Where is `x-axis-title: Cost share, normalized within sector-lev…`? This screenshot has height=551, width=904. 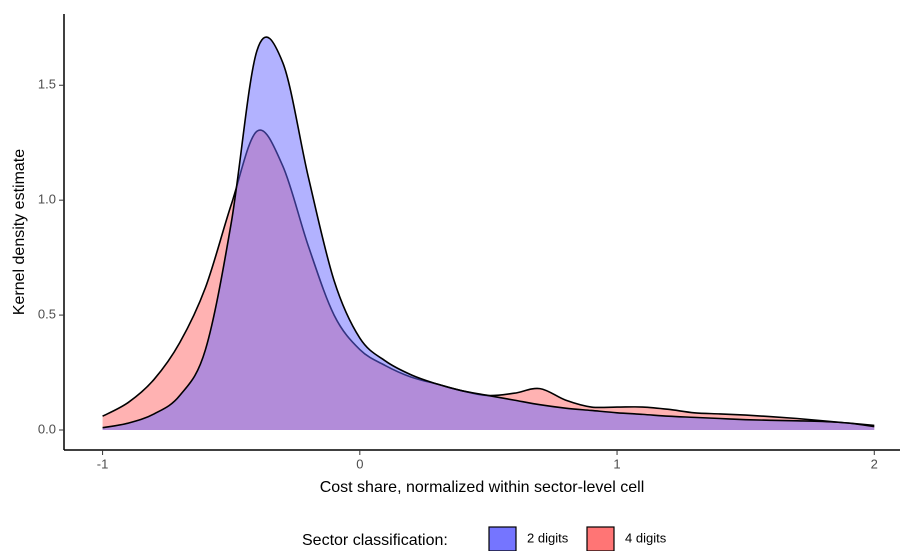 x-axis-title: Cost share, normalized within sector-lev… is located at coordinates (482, 487).